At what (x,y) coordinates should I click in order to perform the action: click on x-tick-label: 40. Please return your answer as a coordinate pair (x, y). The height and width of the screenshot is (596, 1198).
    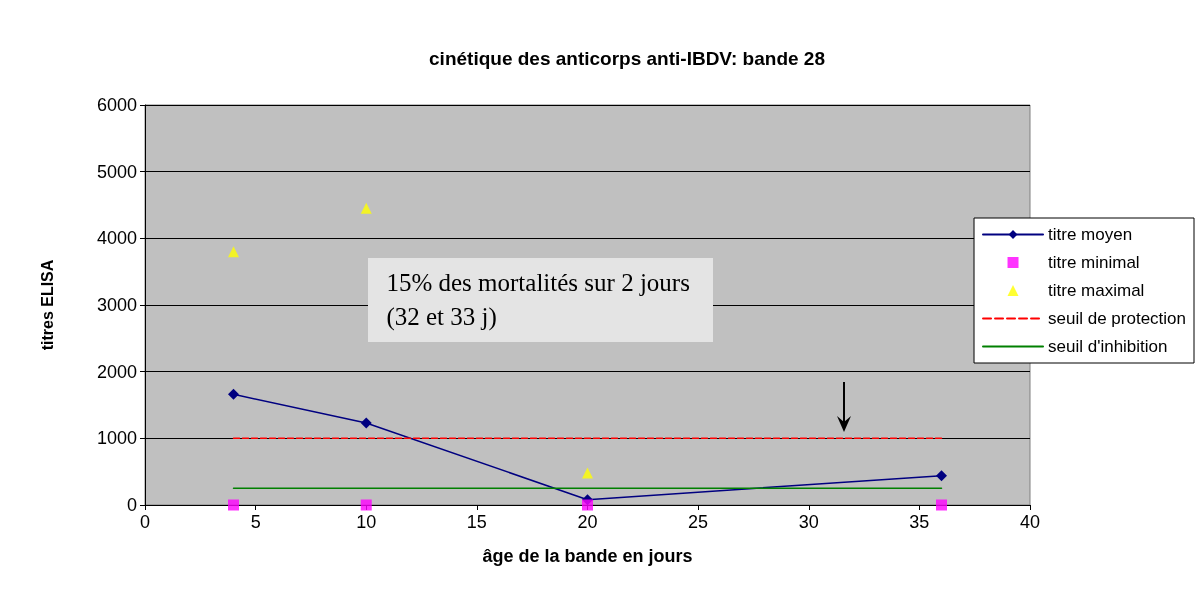
    Looking at the image, I should click on (1030, 522).